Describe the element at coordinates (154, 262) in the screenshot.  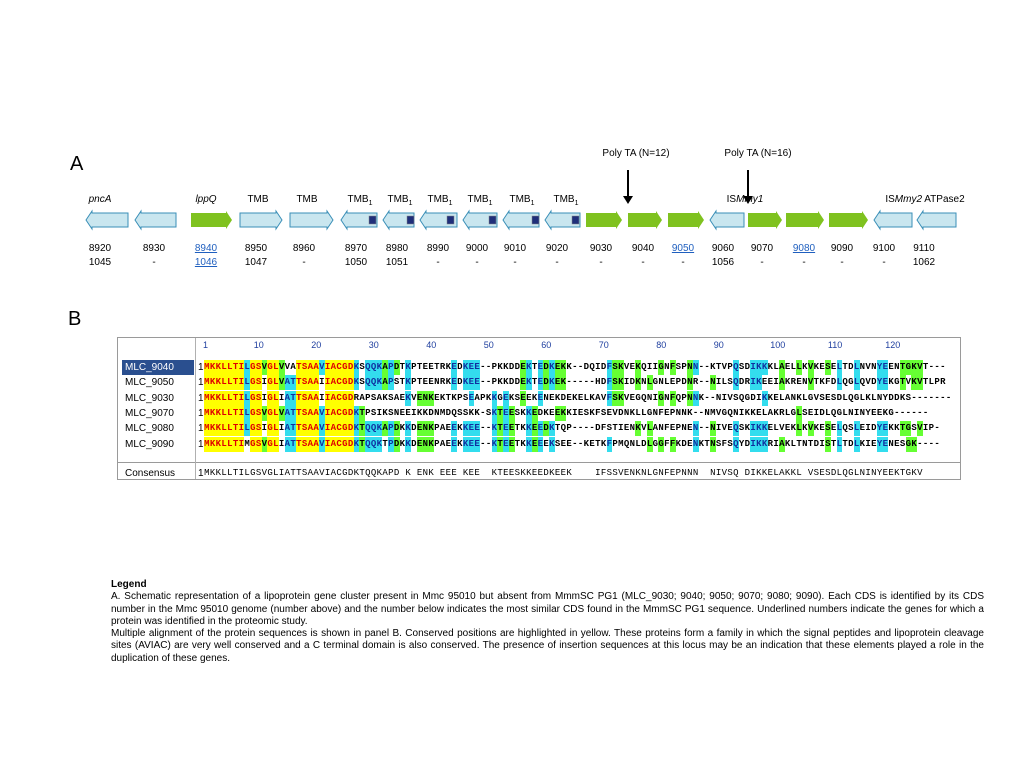
I see `cds-number-bottom-2: -` at that location.